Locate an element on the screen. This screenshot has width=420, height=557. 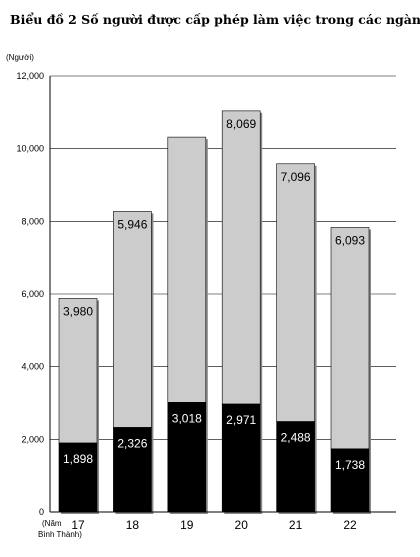
x-tick-label: 22 is located at coordinates (350, 525).